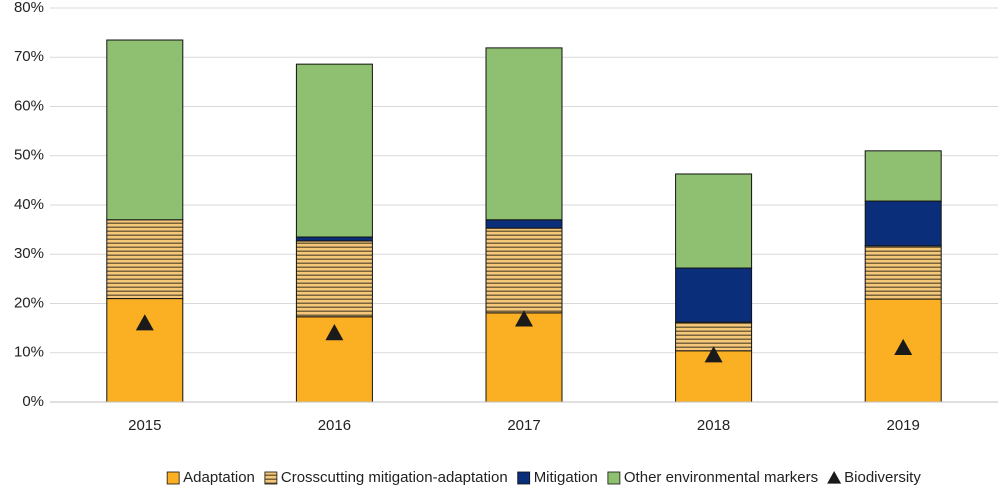 The width and height of the screenshot is (1000, 487). I want to click on y-tick-label: 70%, so click(29, 56).